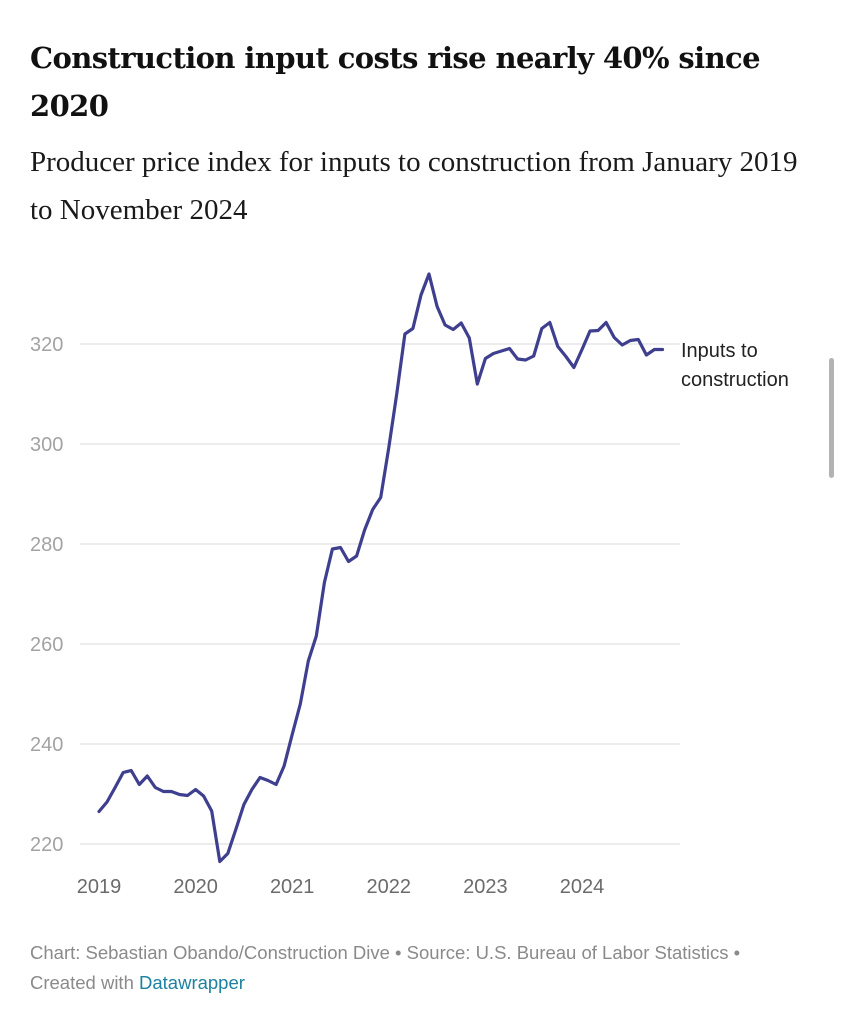  Describe the element at coordinates (735, 365) in the screenshot. I see `series-label: Inputs to construction` at that location.